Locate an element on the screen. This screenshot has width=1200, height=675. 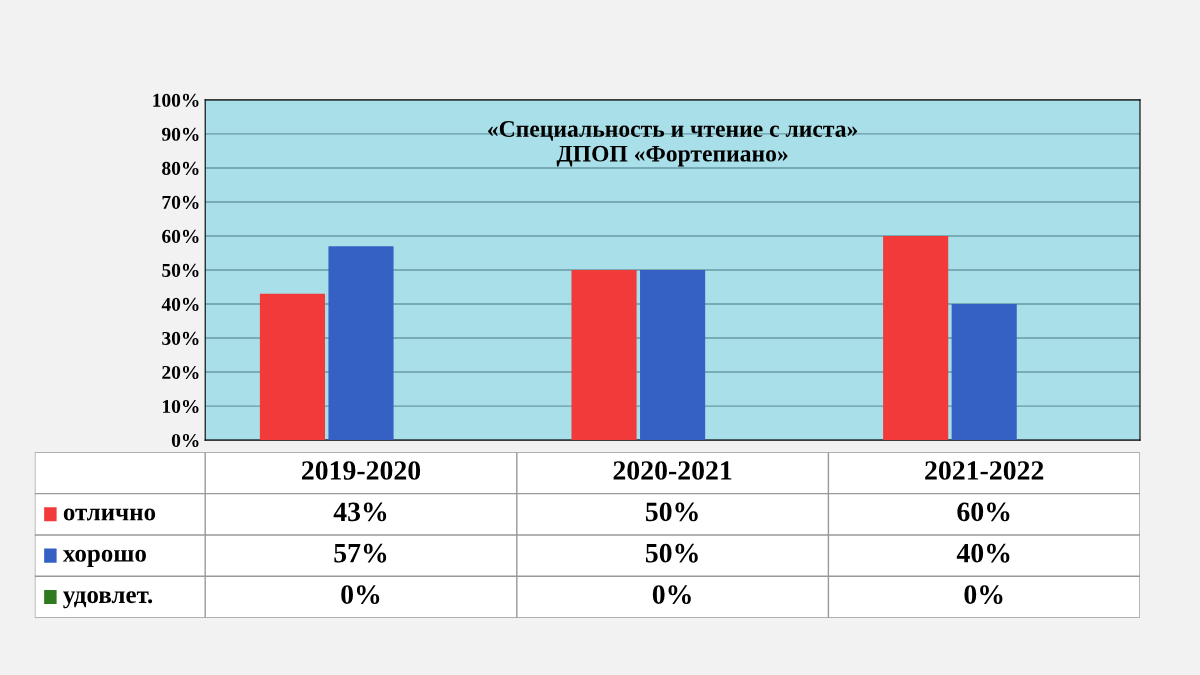
y-tick-label: 40% is located at coordinates (180, 304).